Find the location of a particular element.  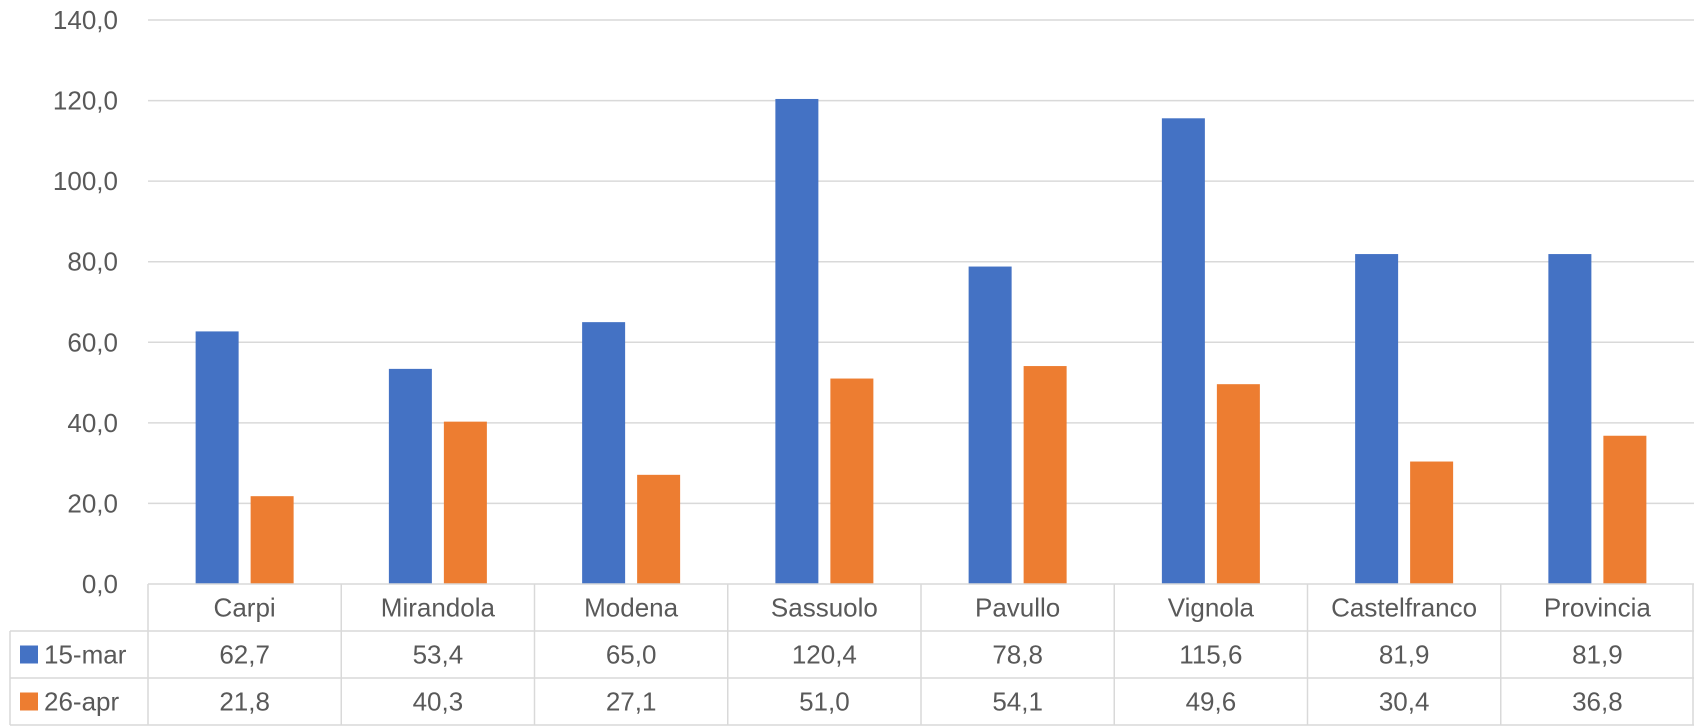

category-label: Modena is located at coordinates (631, 608).